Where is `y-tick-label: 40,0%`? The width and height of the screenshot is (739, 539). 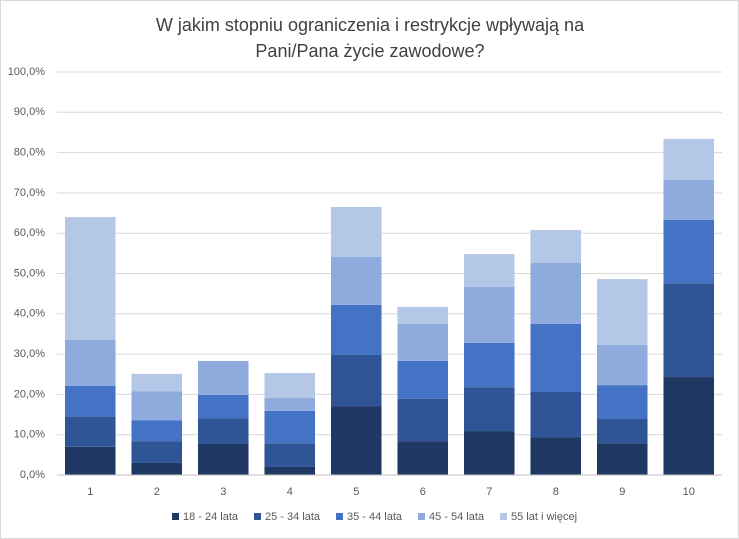
y-tick-label: 40,0% is located at coordinates (29, 314).